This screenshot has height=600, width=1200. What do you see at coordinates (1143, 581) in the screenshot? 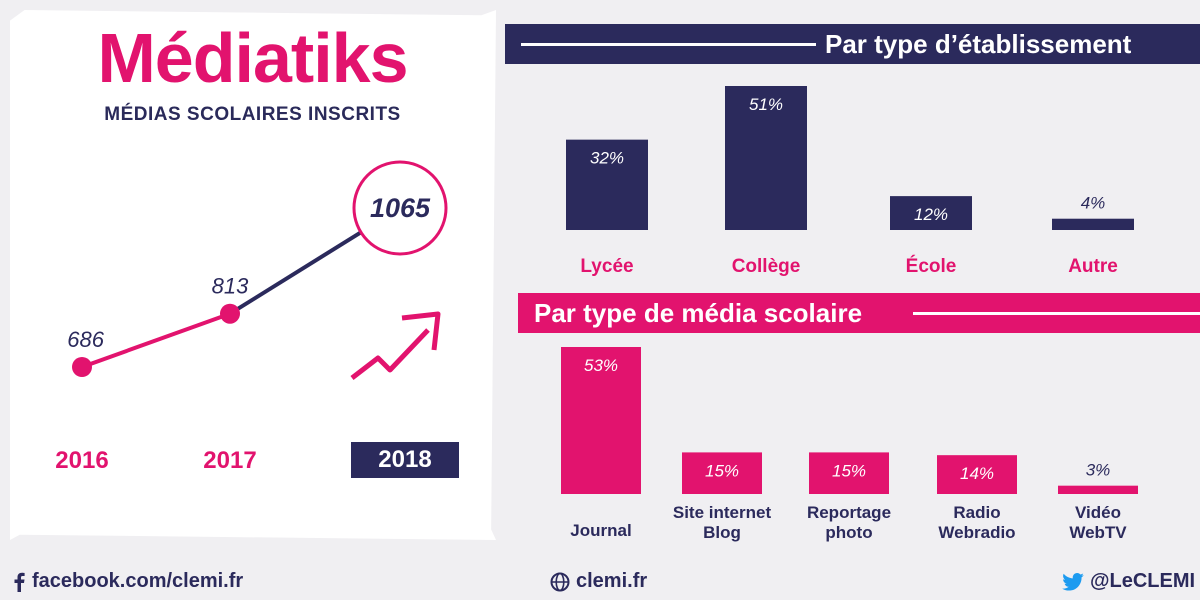
I see `twitter-link: @LeCLEMI` at bounding box center [1143, 581].